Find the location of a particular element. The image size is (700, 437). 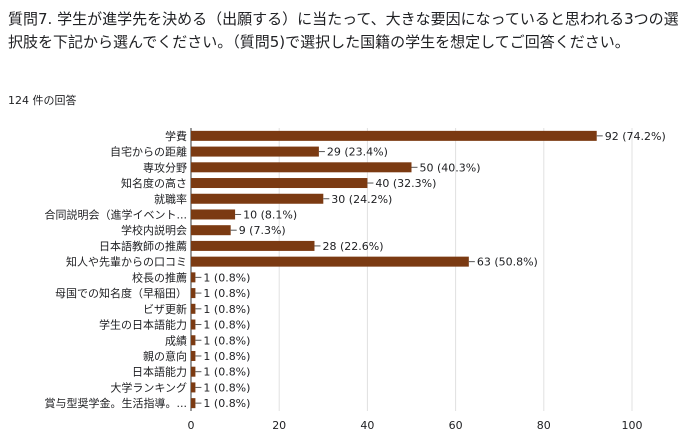

category-label: 学生の日本語能力 is located at coordinates (143, 325).